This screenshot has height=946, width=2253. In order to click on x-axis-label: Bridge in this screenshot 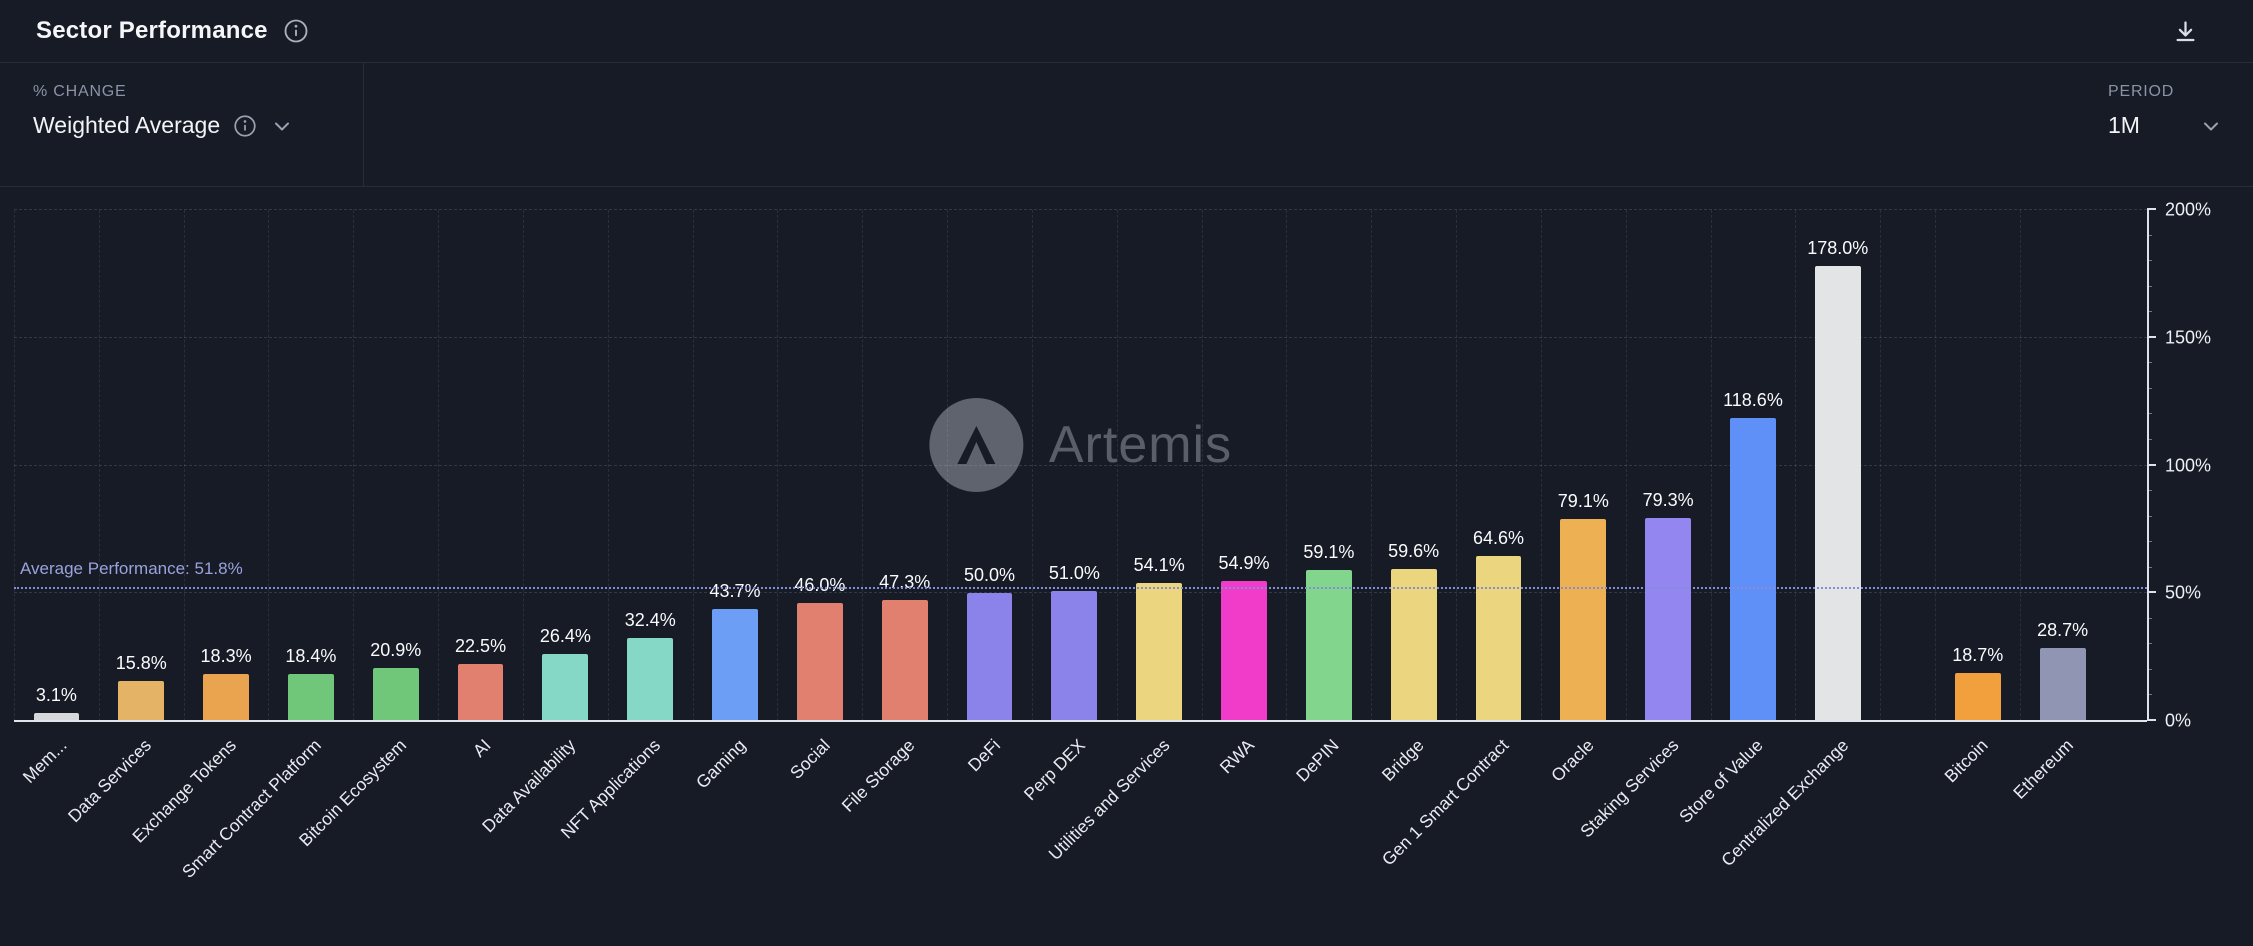, I will do `click(1402, 760)`.